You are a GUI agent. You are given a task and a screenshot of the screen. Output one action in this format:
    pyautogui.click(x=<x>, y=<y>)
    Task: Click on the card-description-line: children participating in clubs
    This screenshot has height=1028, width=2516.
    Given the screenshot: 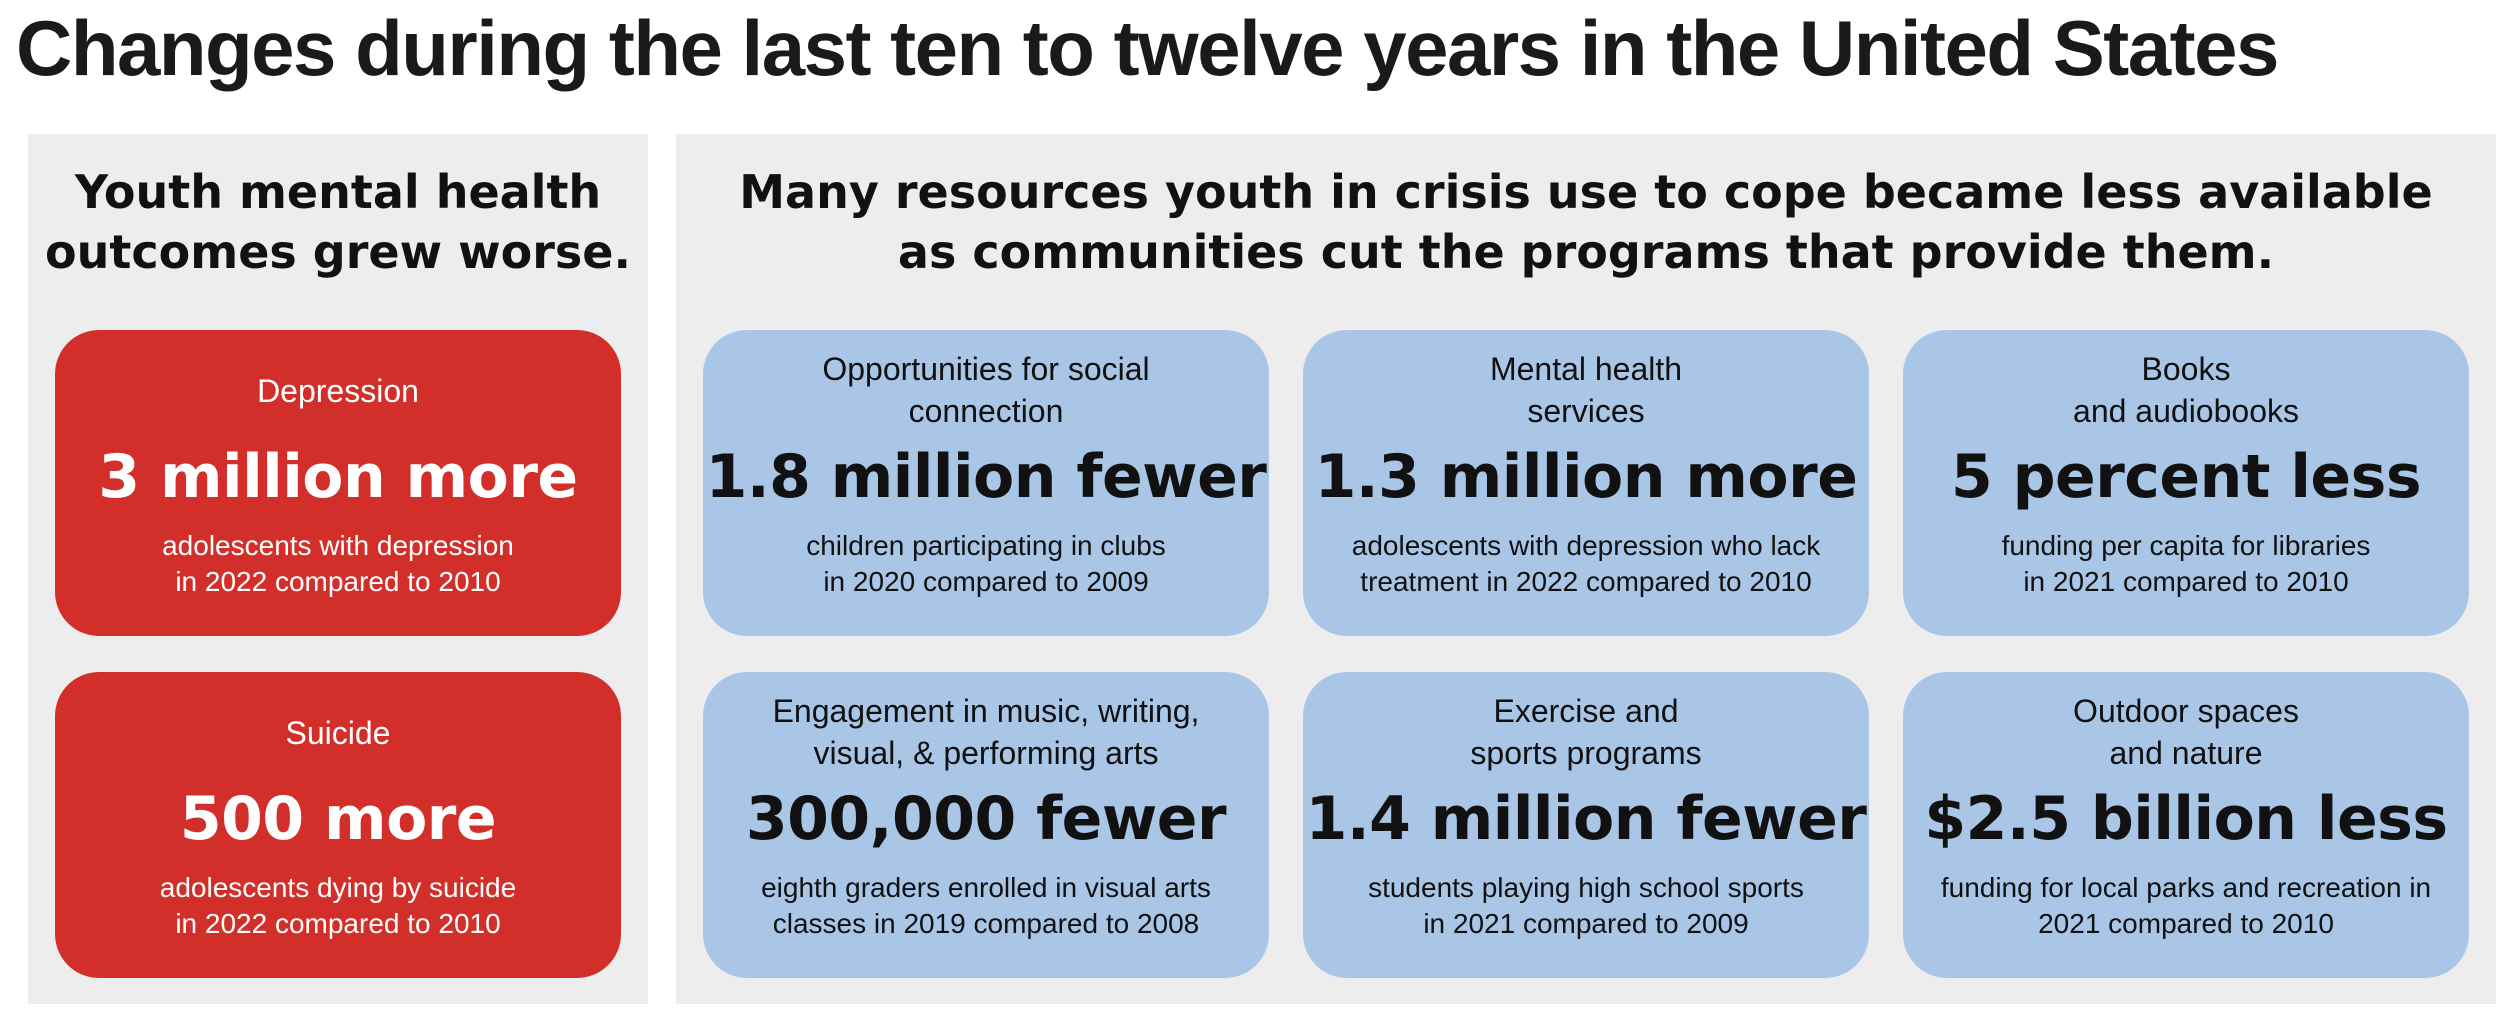 What is the action you would take?
    pyautogui.click(x=986, y=545)
    